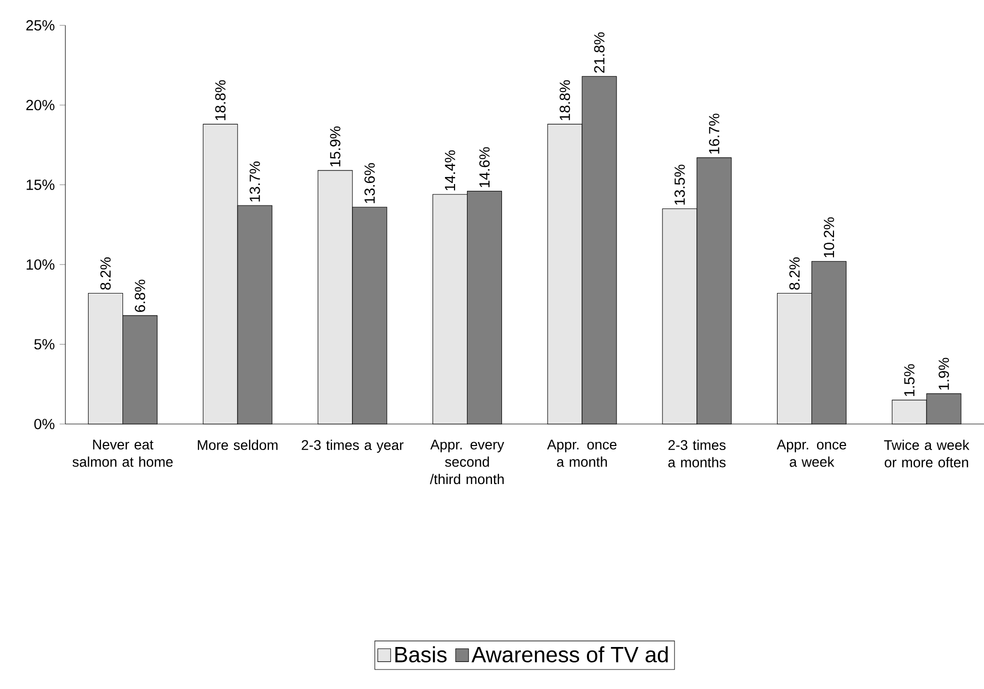 This screenshot has width=984, height=689. What do you see at coordinates (40, 105) in the screenshot?
I see `y-tick-label: 20%` at bounding box center [40, 105].